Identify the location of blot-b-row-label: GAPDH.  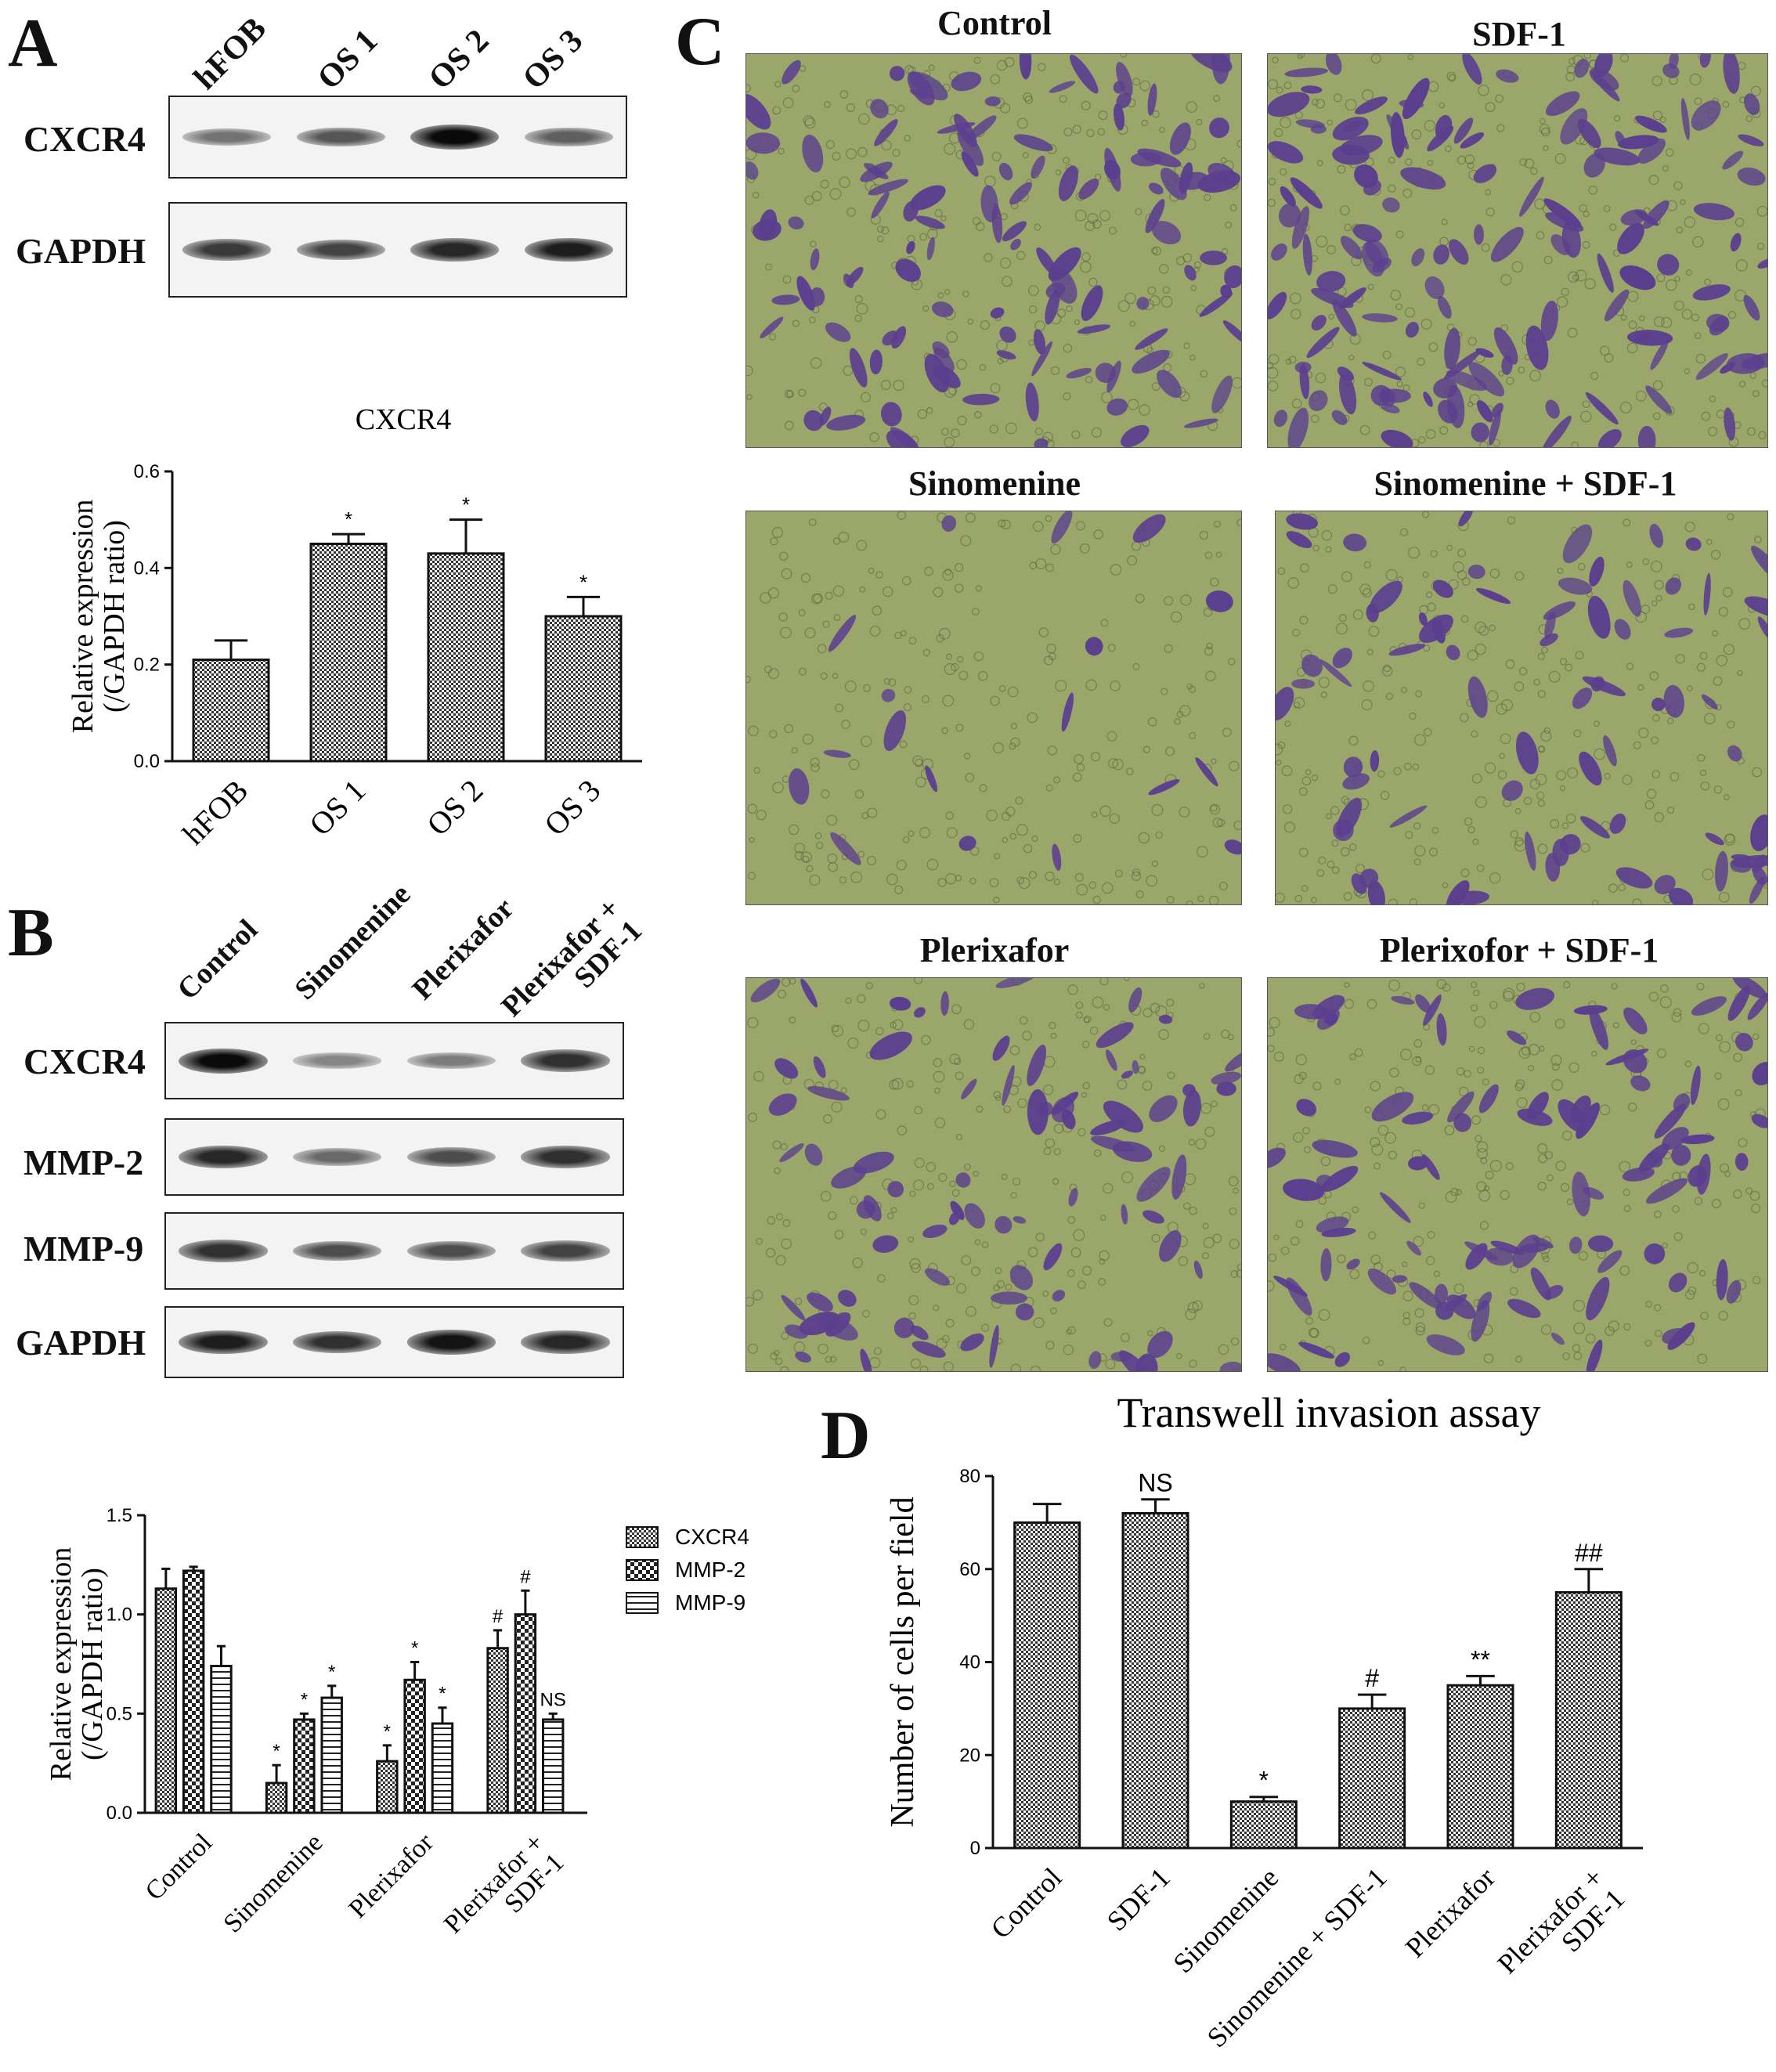
(81, 1343).